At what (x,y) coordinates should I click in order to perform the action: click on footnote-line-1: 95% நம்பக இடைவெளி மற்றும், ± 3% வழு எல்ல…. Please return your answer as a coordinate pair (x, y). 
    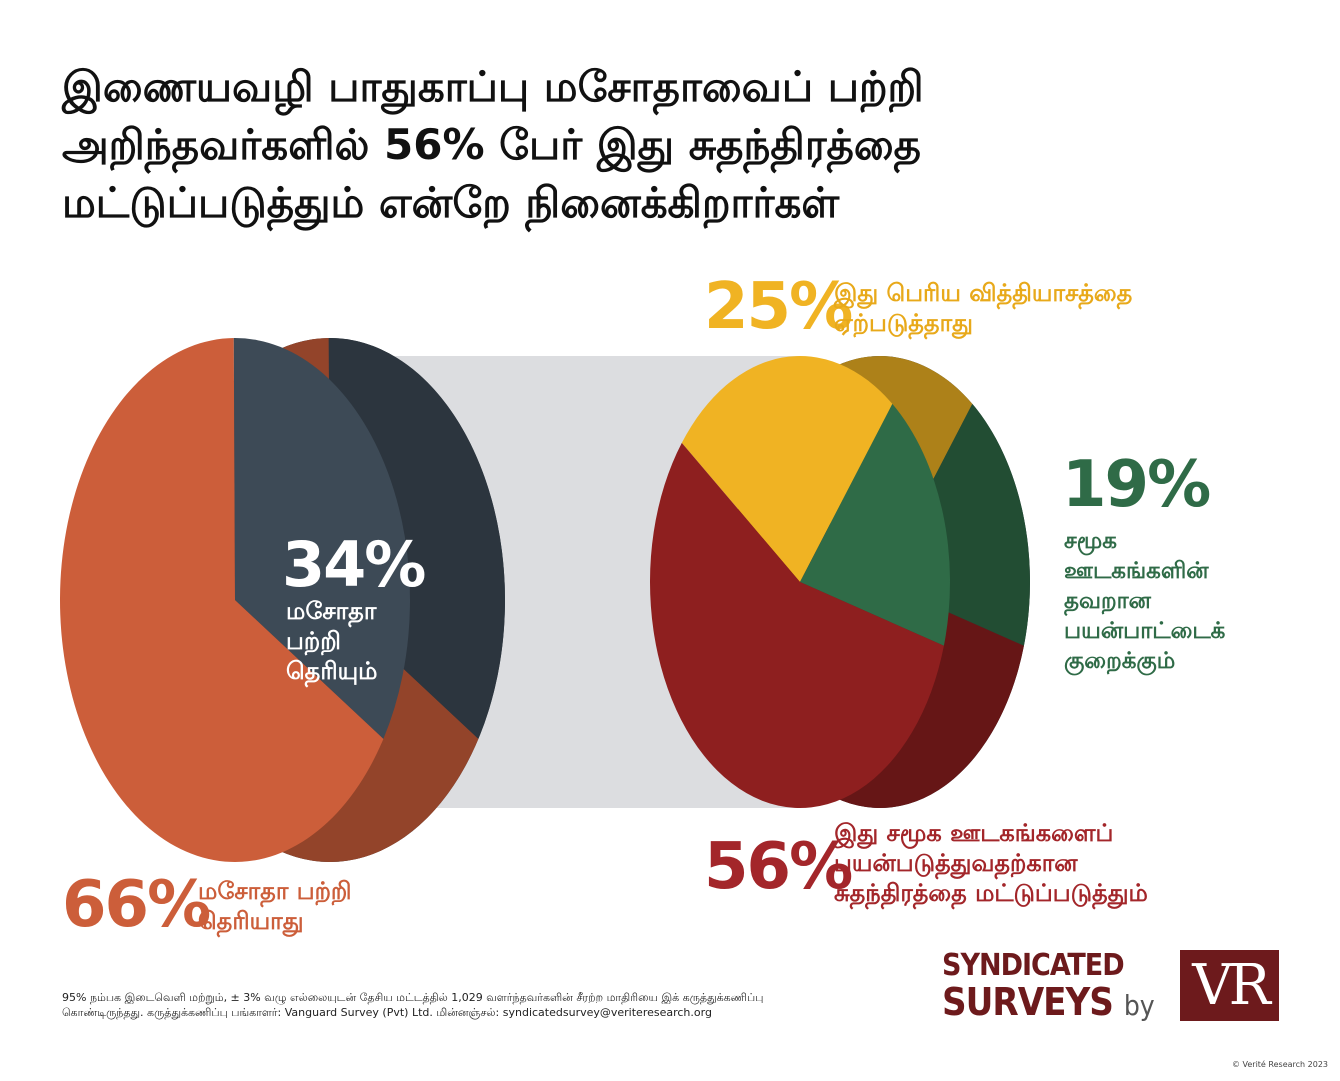
    Looking at the image, I should click on (413, 997).